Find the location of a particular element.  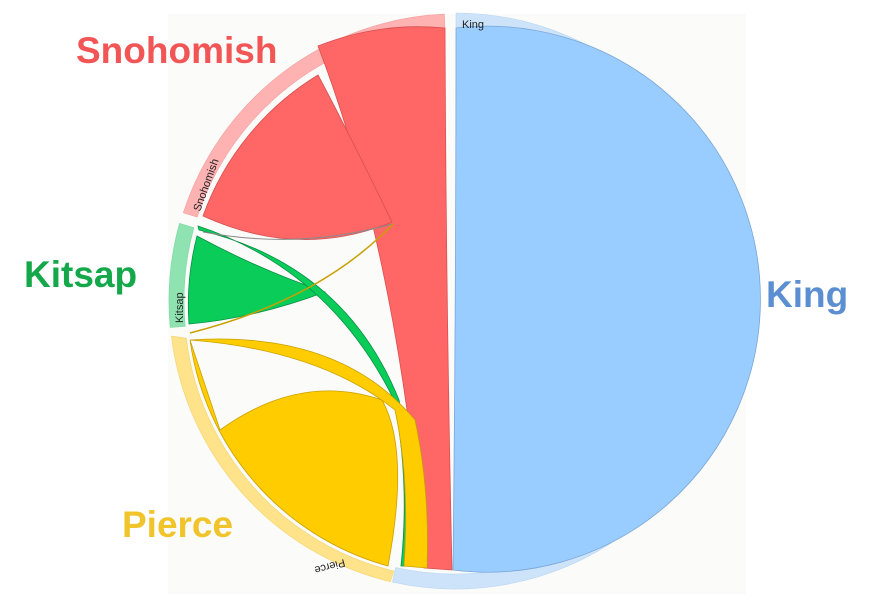

chord-pierce-king is located at coordinates (308, 453).